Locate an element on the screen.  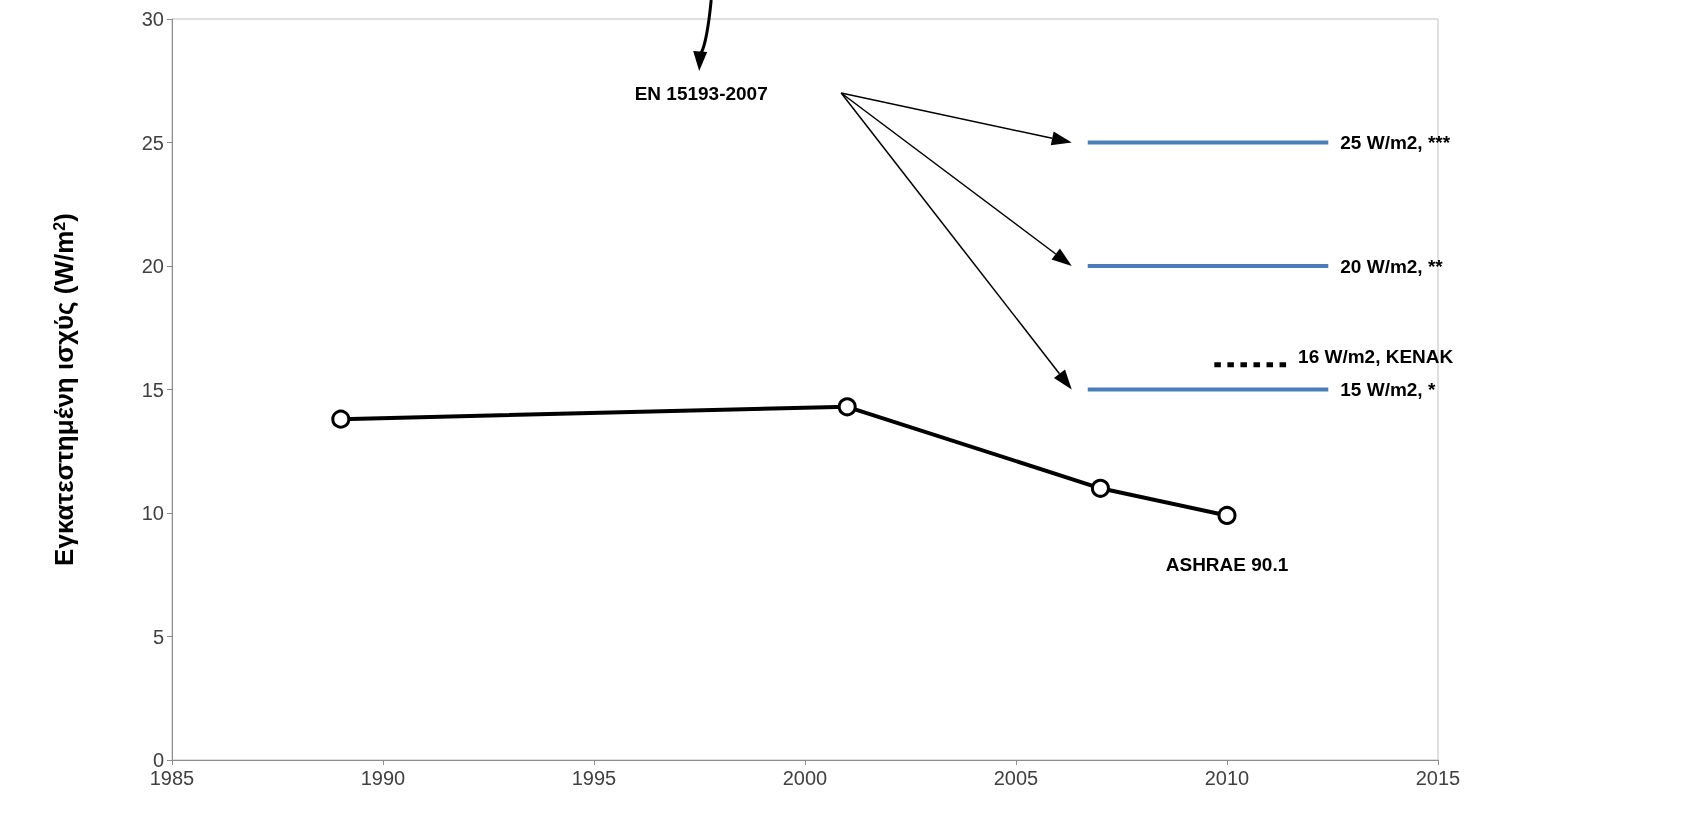
x-tick-label: 2000 is located at coordinates (805, 778).